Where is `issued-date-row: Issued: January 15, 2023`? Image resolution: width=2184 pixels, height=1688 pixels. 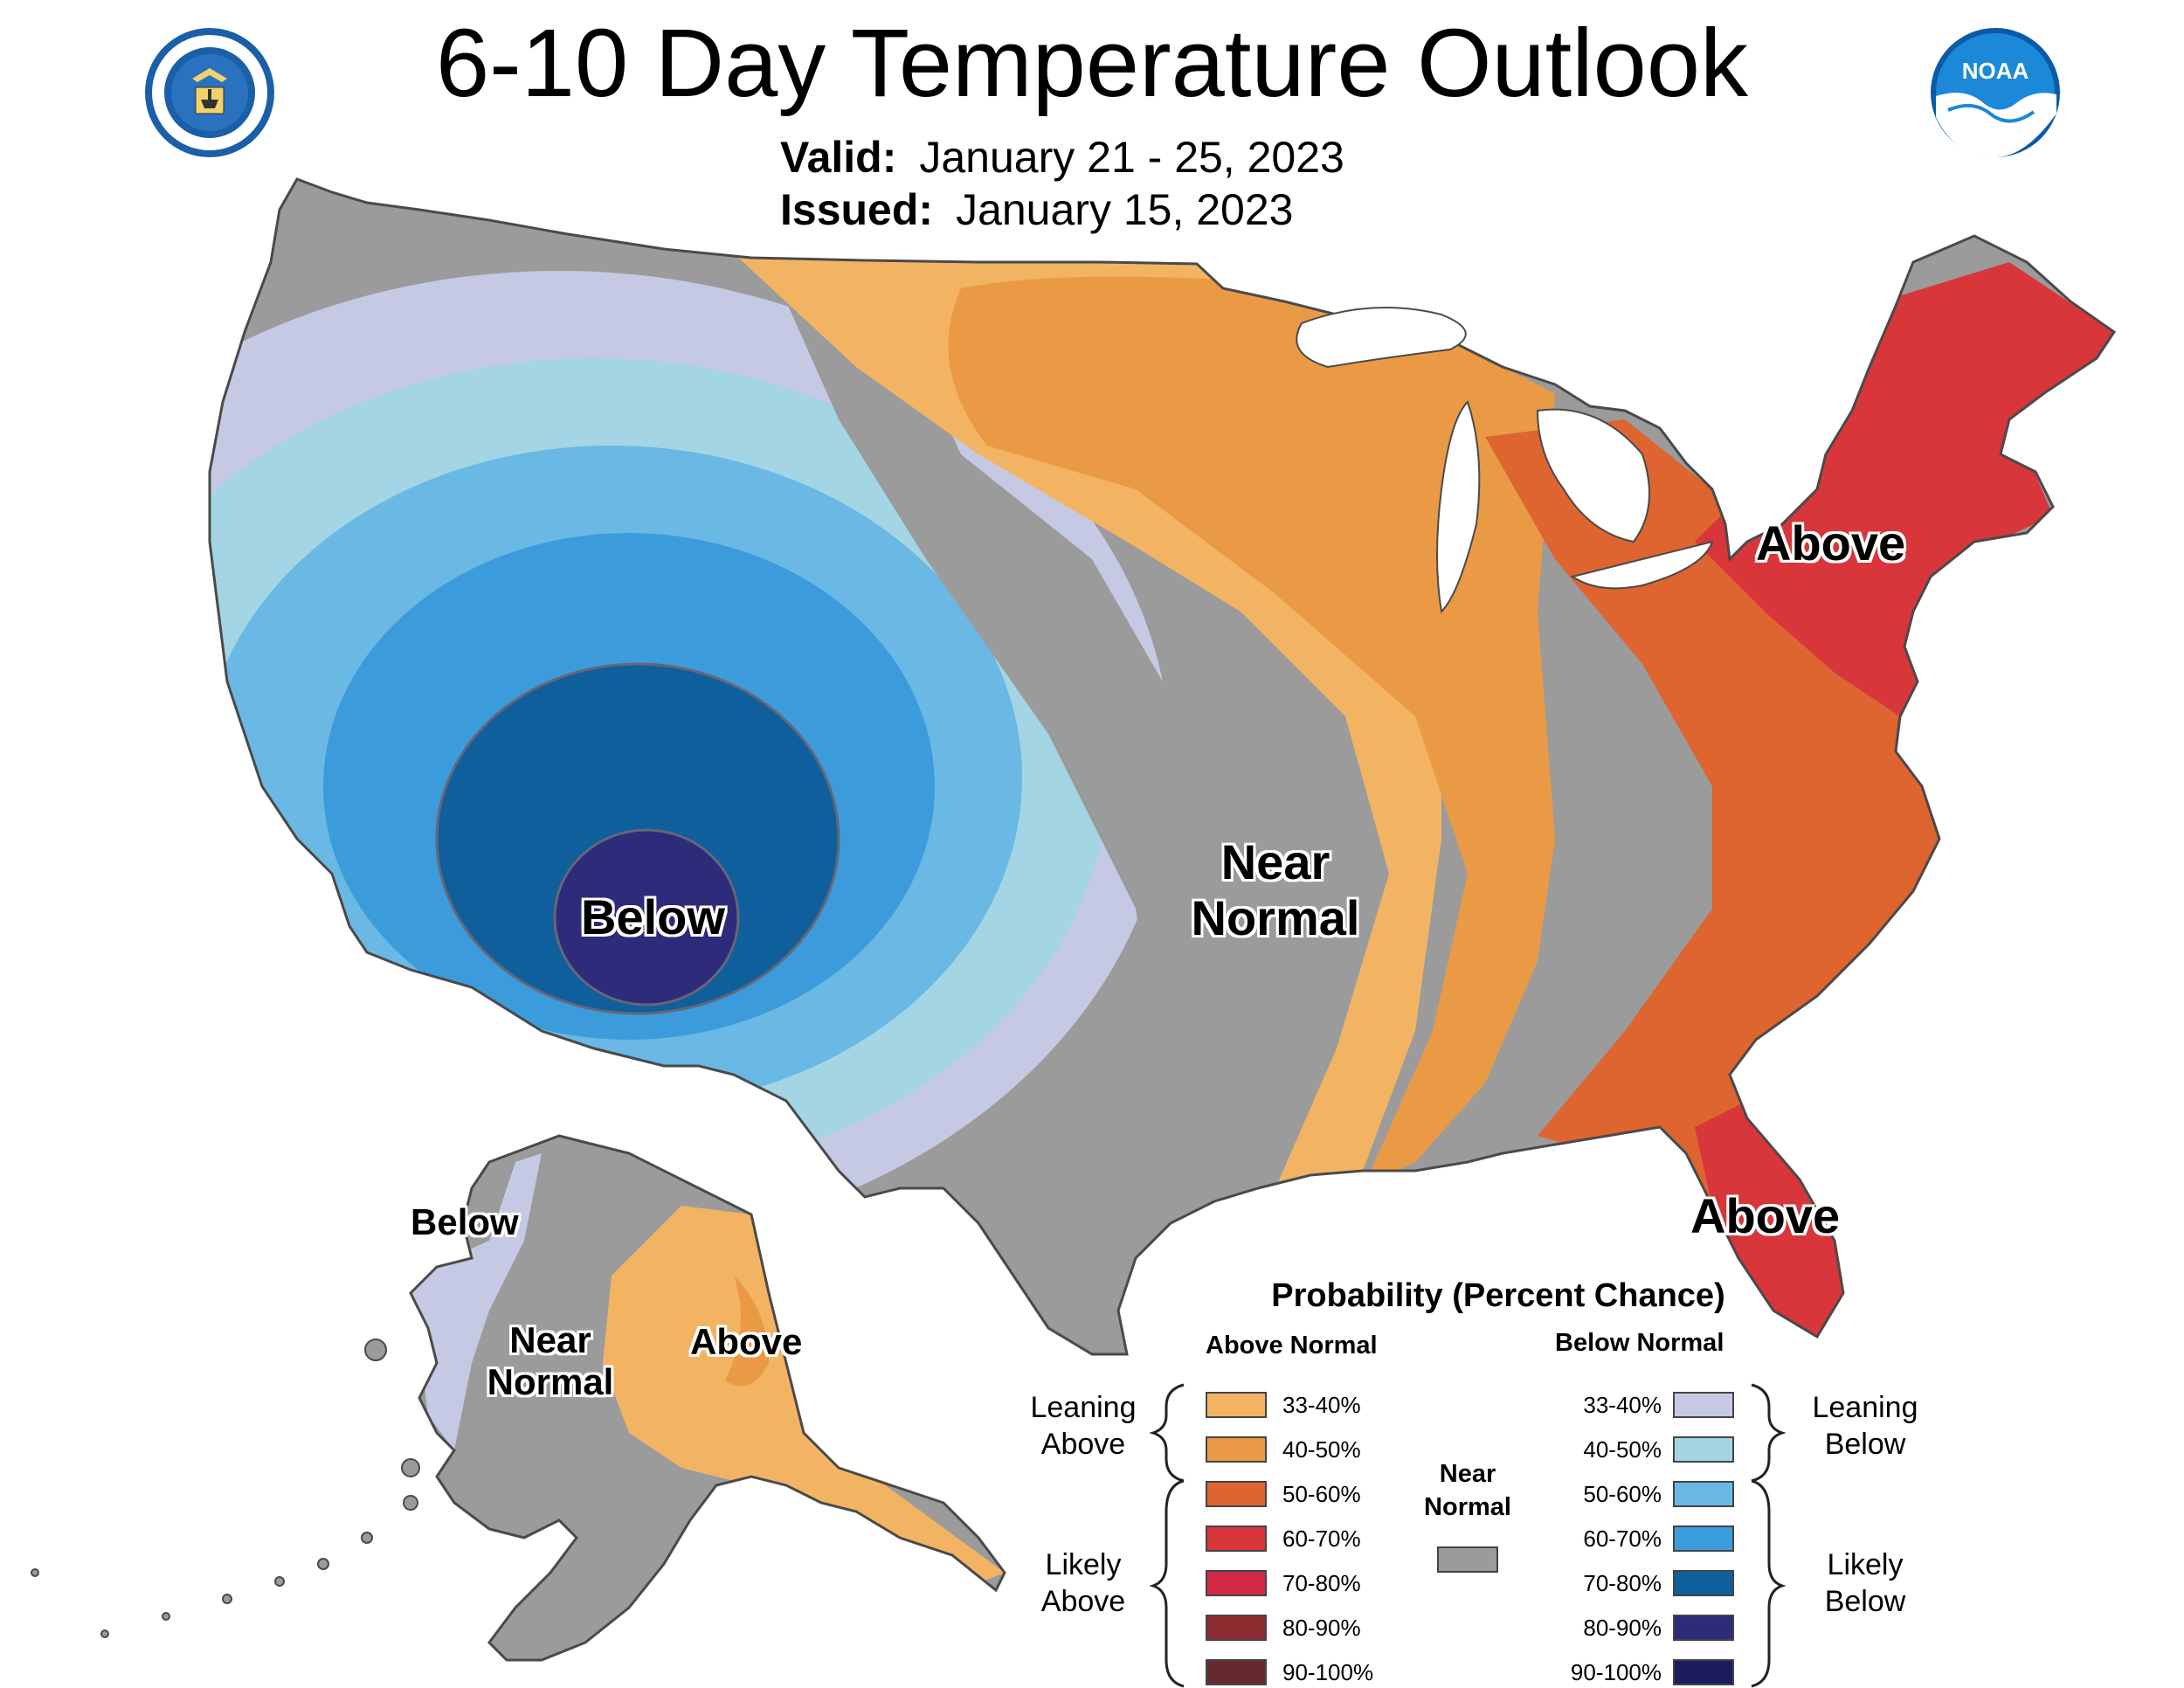 issued-date-row: Issued: January 15, 2023 is located at coordinates (1036, 209).